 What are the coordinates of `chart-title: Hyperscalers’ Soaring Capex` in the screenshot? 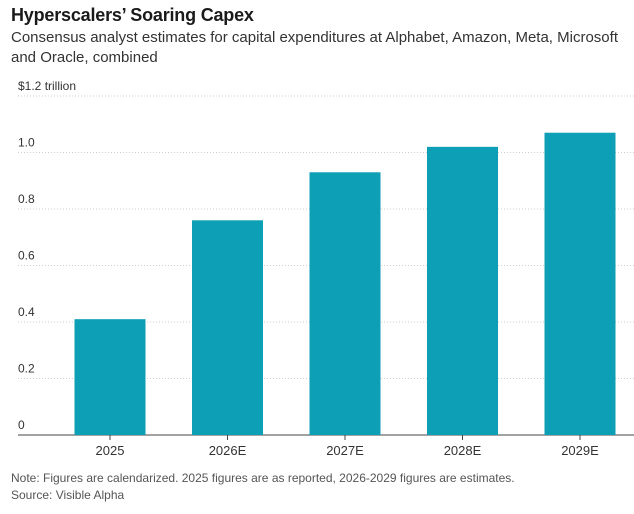 It's located at (132, 15).